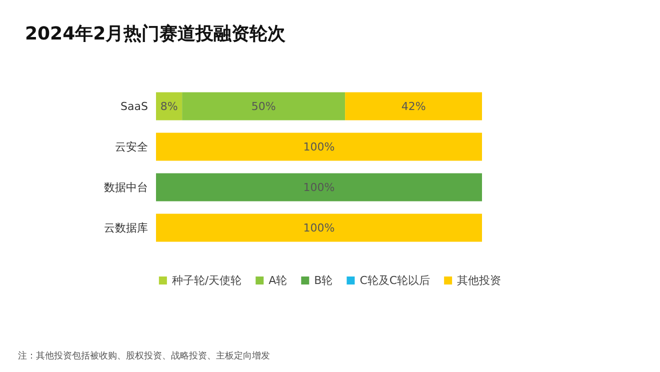  What do you see at coordinates (207, 280) in the screenshot?
I see `legend-label: 种子轮/天使轮` at bounding box center [207, 280].